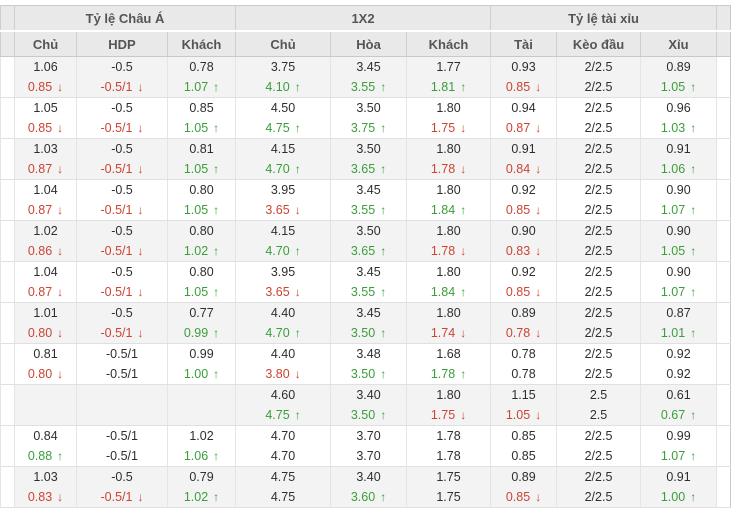 The width and height of the screenshot is (731, 512). Describe the element at coordinates (365, 189) in the screenshot. I see `odds-row: 1.04 -0.5 0.80 3.95 3.45 1.80 0.92 2/2.5 0.90` at that location.